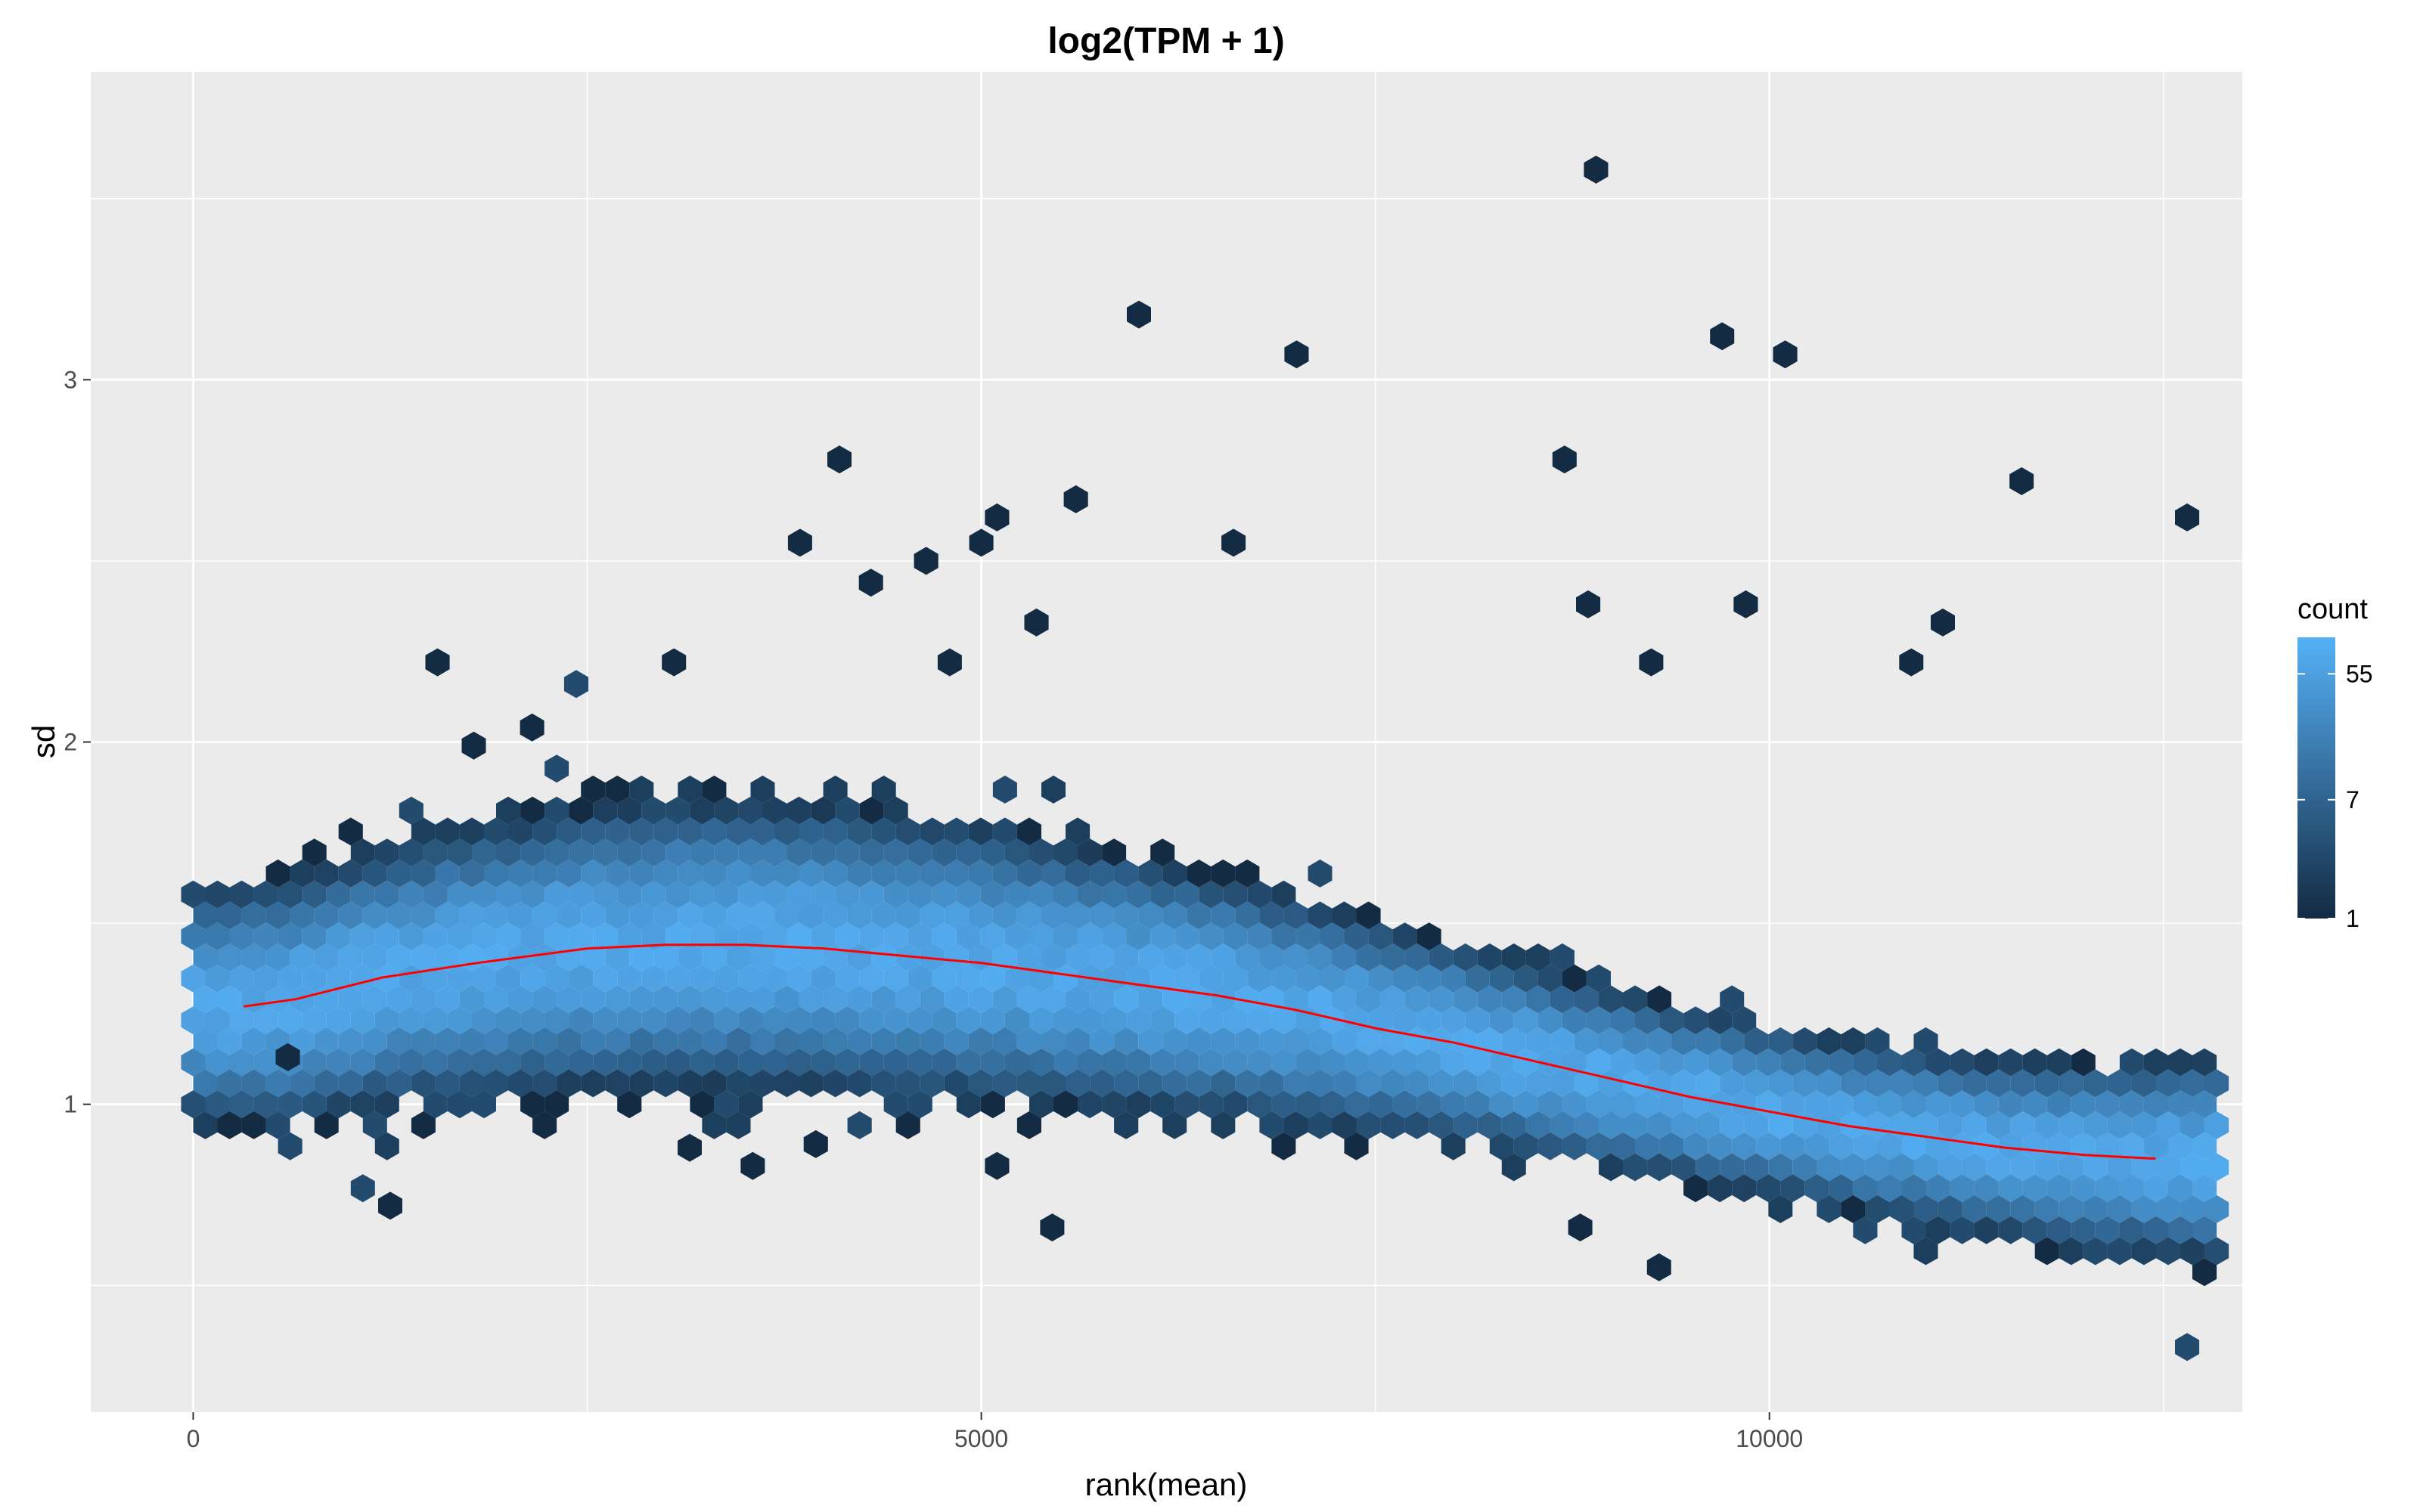 The height and width of the screenshot is (1512, 2420). I want to click on legend-label-1: 7, so click(2353, 800).